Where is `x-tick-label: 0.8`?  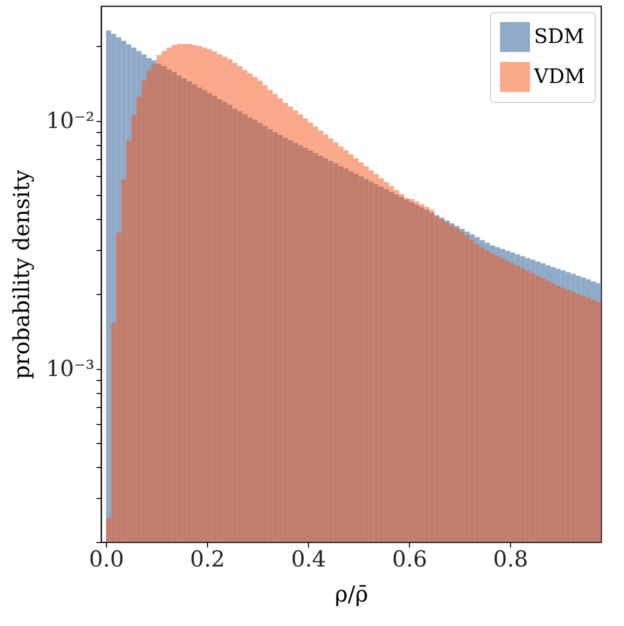
x-tick-label: 0.8 is located at coordinates (510, 560).